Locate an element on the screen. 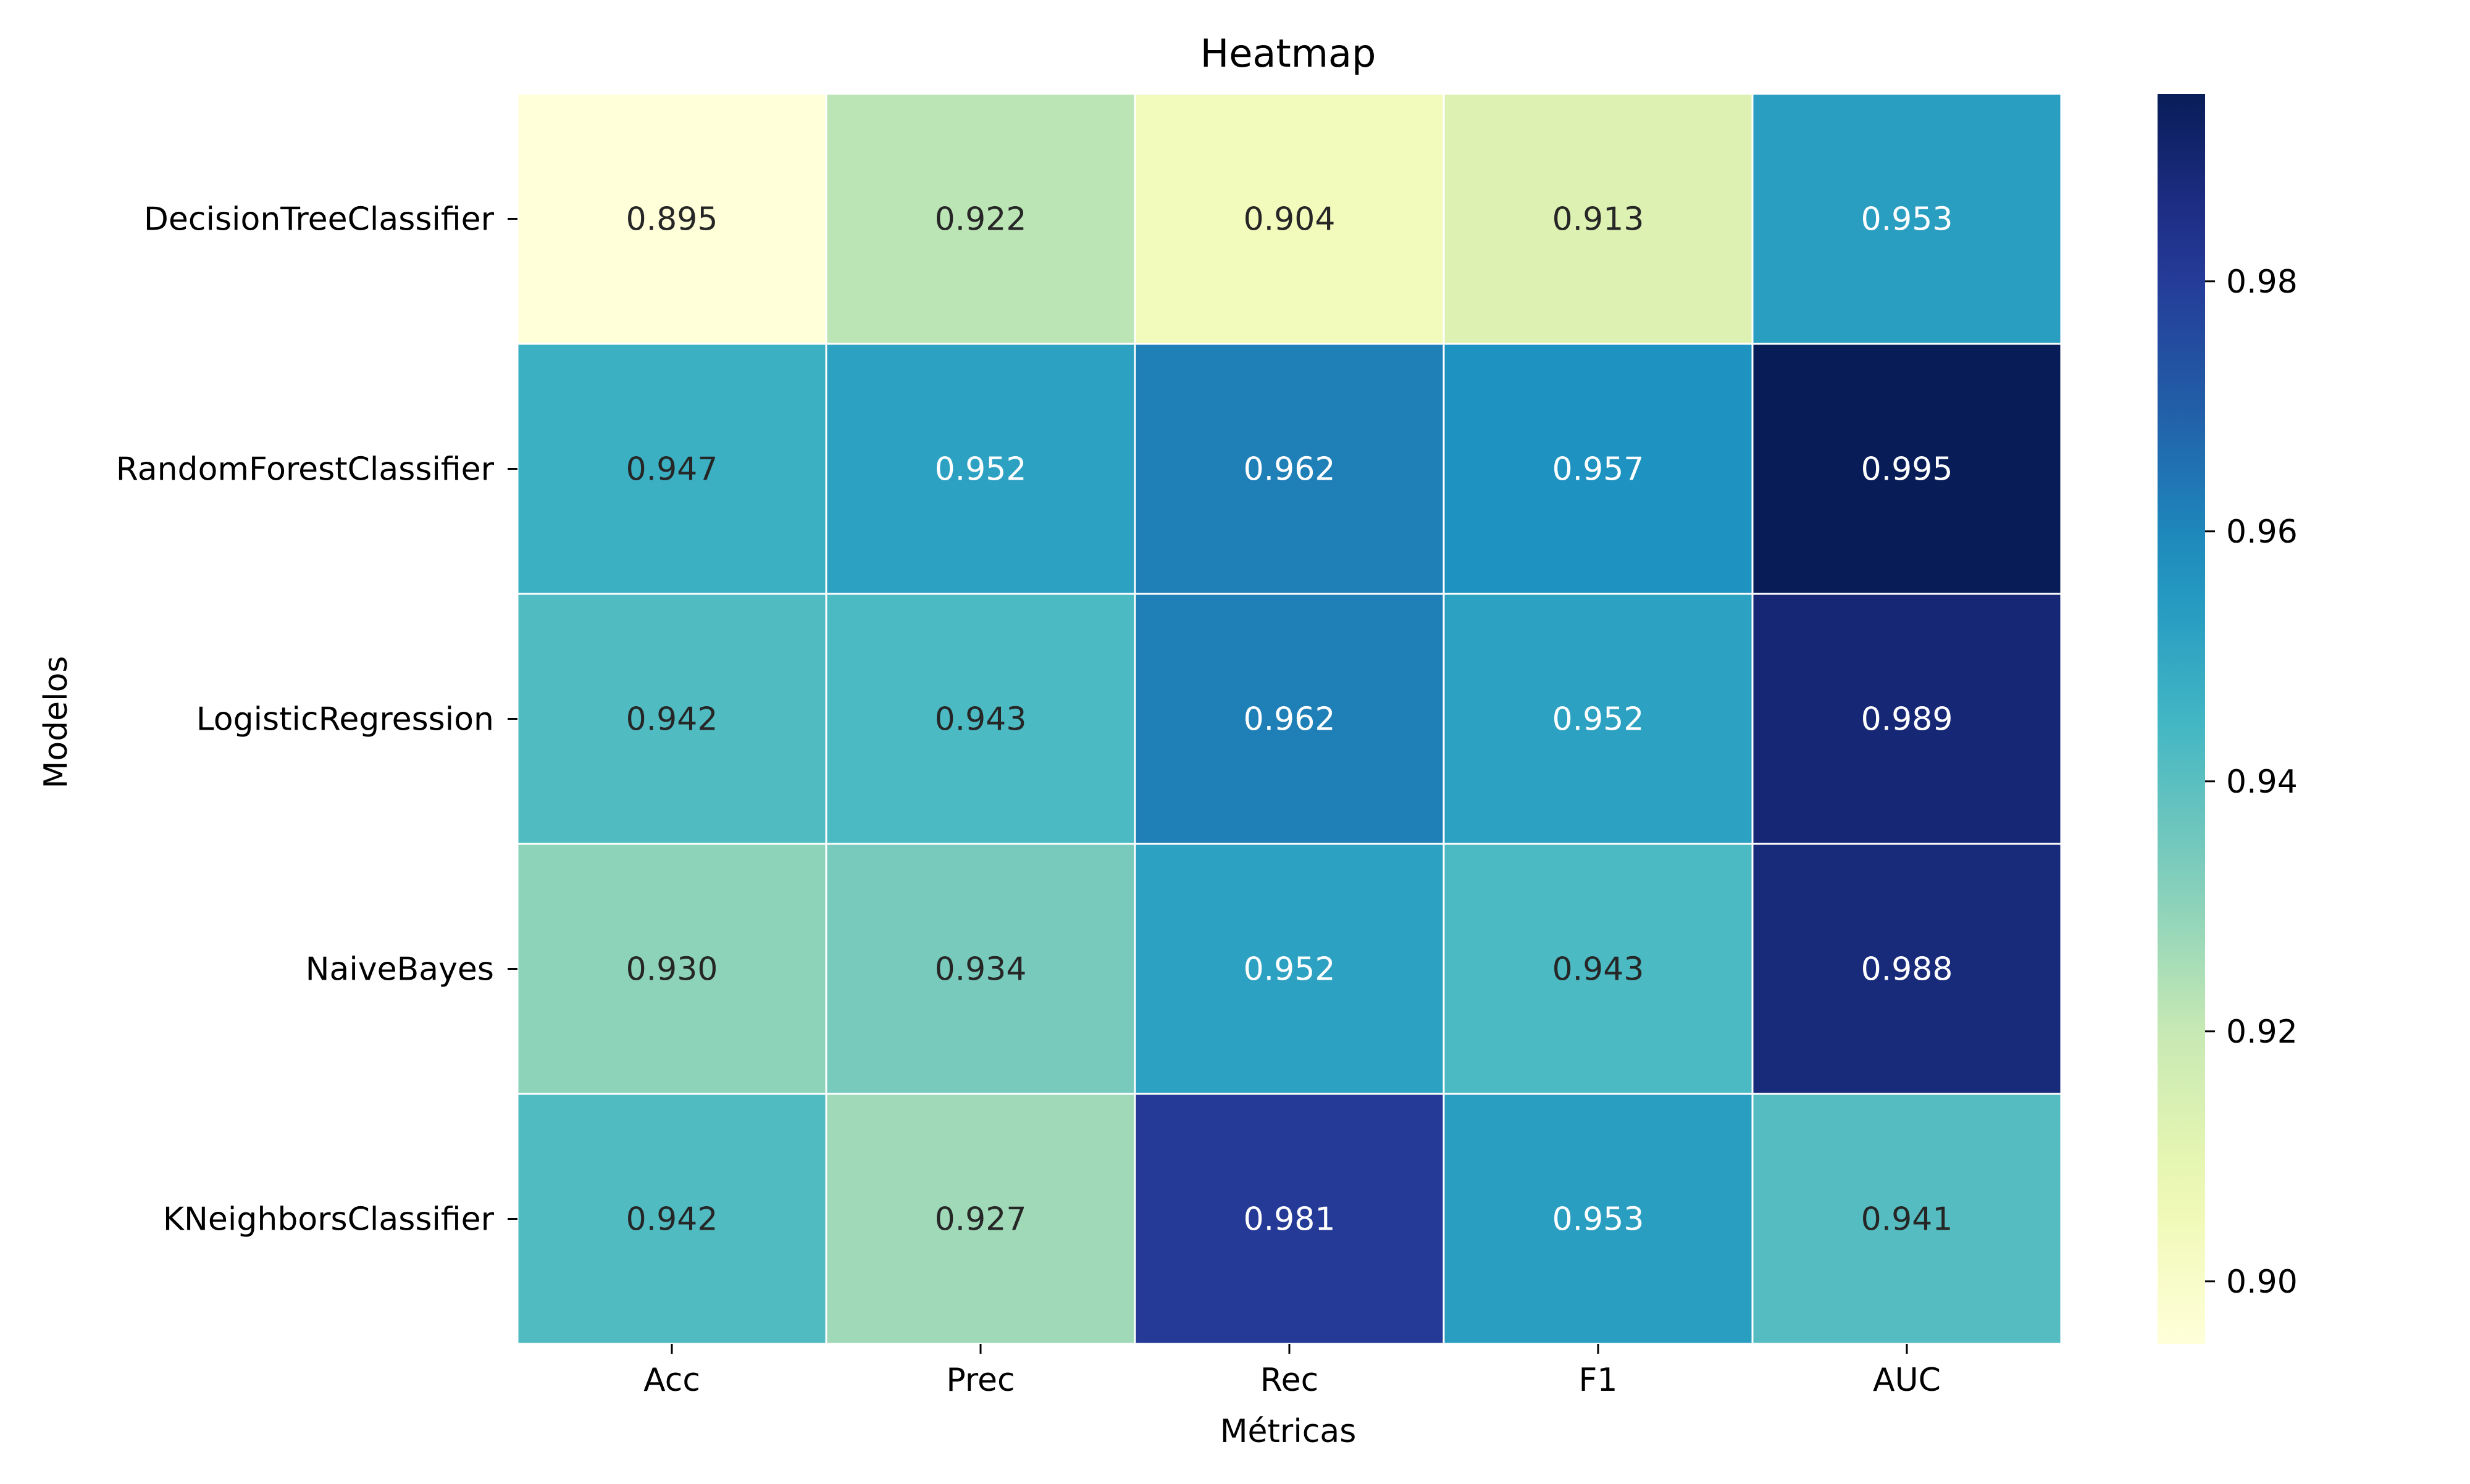 The width and height of the screenshot is (2470, 1484). cell-value-label: 0.989 is located at coordinates (1907, 719).